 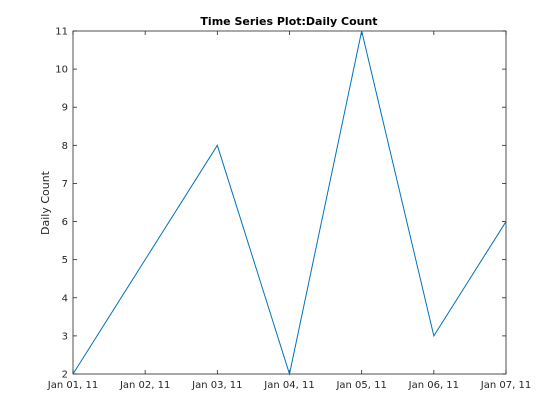 I want to click on x-tick-label: Jan 01, 11, so click(x=72, y=385).